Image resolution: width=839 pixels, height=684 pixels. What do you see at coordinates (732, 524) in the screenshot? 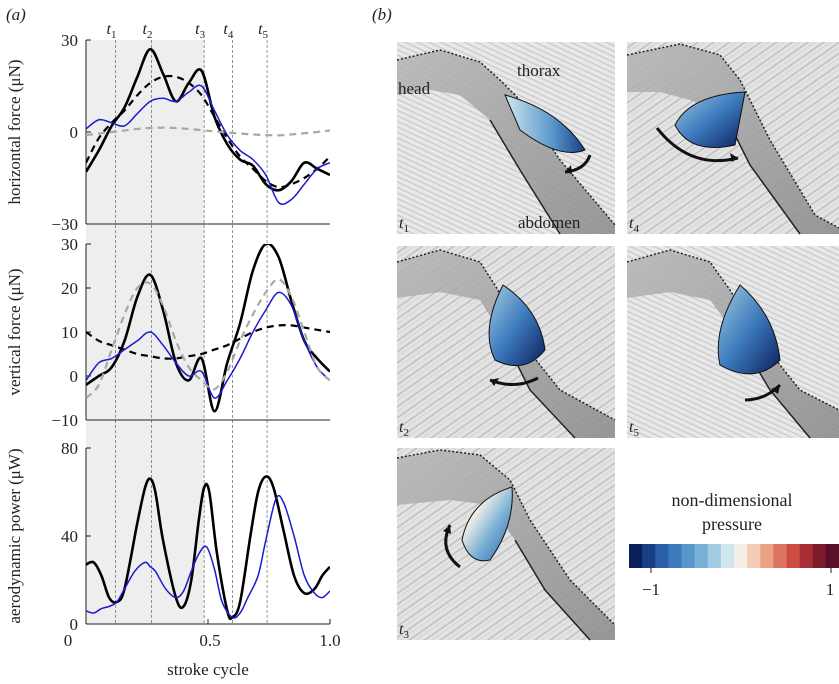
I see `legend-title-line2: pressure` at bounding box center [732, 524].